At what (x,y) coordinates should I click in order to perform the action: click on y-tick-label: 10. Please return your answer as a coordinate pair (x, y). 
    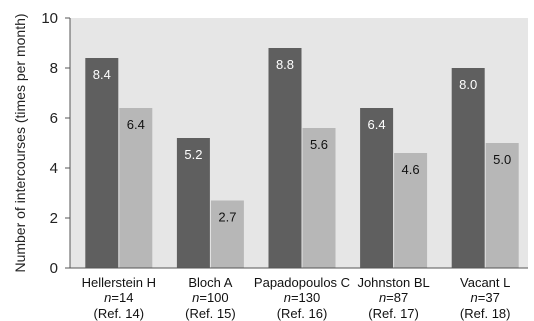
    Looking at the image, I should click on (49, 18).